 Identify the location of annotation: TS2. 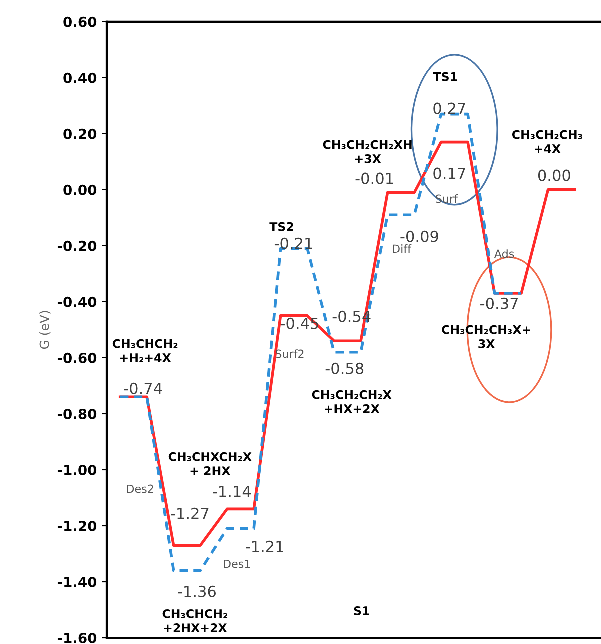
(282, 227).